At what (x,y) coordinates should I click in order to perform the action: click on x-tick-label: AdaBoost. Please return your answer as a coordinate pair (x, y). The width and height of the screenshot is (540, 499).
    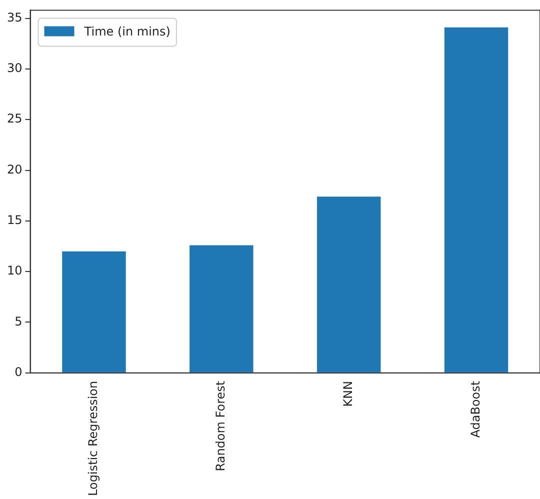
    Looking at the image, I should click on (475, 409).